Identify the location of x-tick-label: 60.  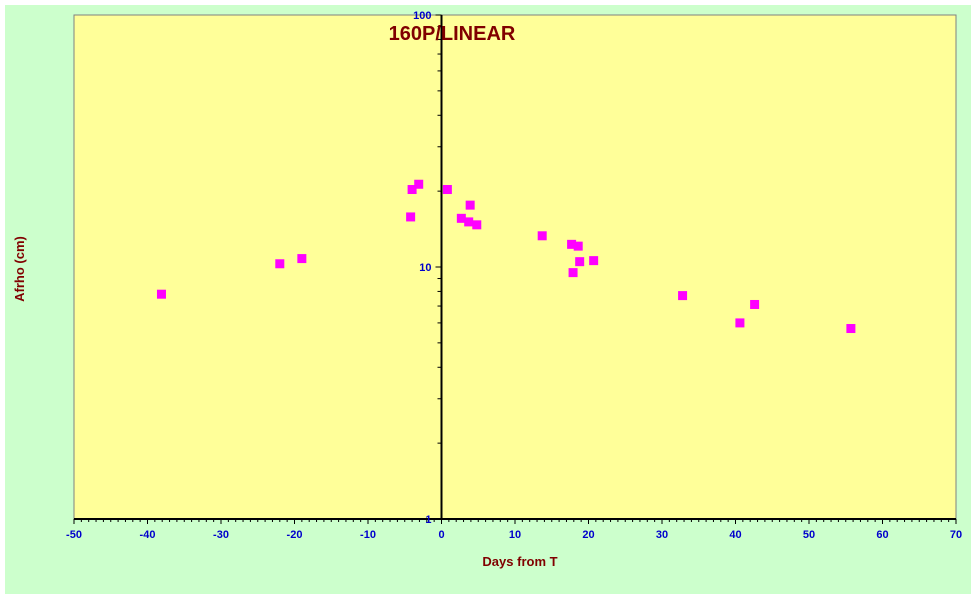
(882, 535).